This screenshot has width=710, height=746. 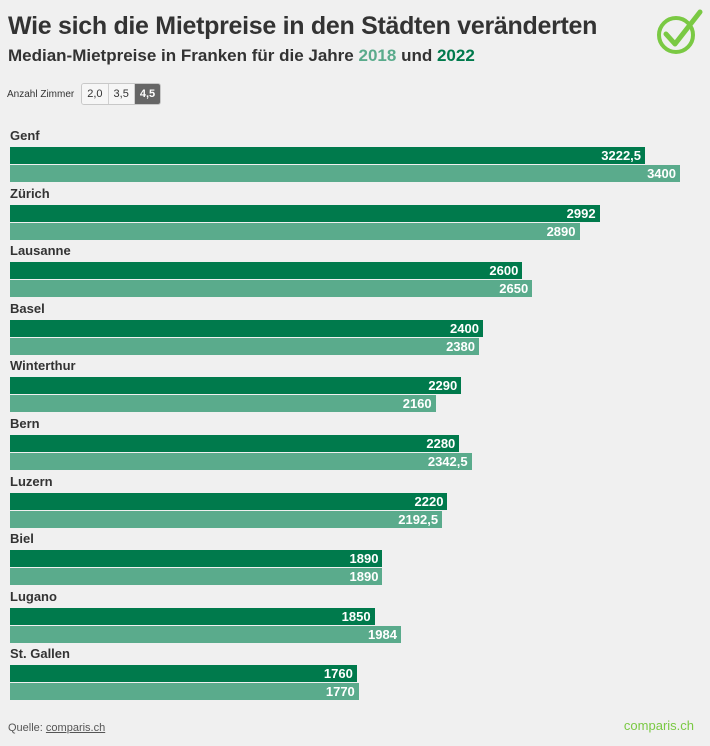 What do you see at coordinates (246, 328) in the screenshot?
I see `bar-2022: 2400` at bounding box center [246, 328].